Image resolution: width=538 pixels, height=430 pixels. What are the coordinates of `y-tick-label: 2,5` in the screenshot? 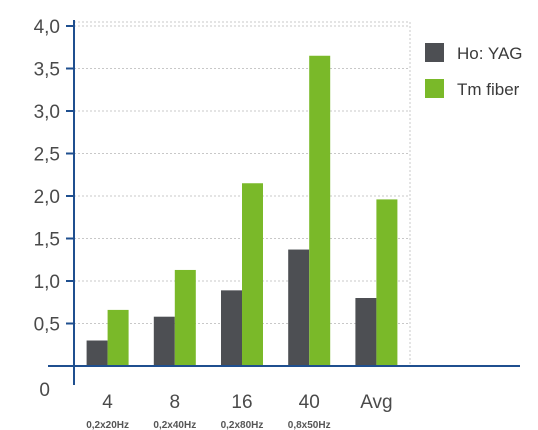 It's located at (47, 155).